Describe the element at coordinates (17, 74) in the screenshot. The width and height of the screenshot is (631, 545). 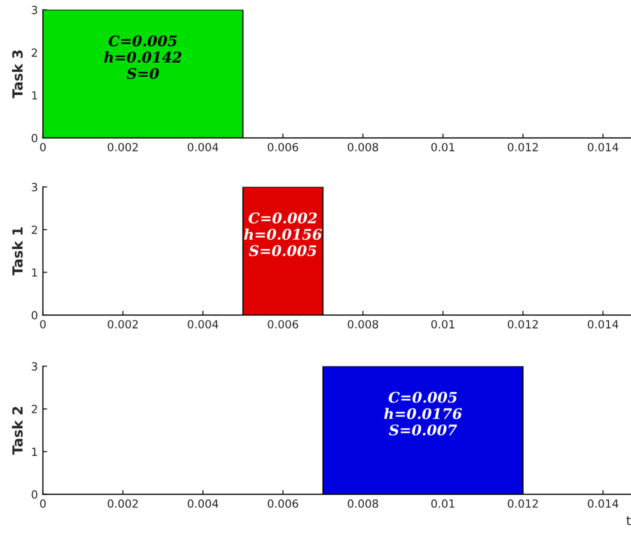
I see `y-axis-title: Task 3` at that location.